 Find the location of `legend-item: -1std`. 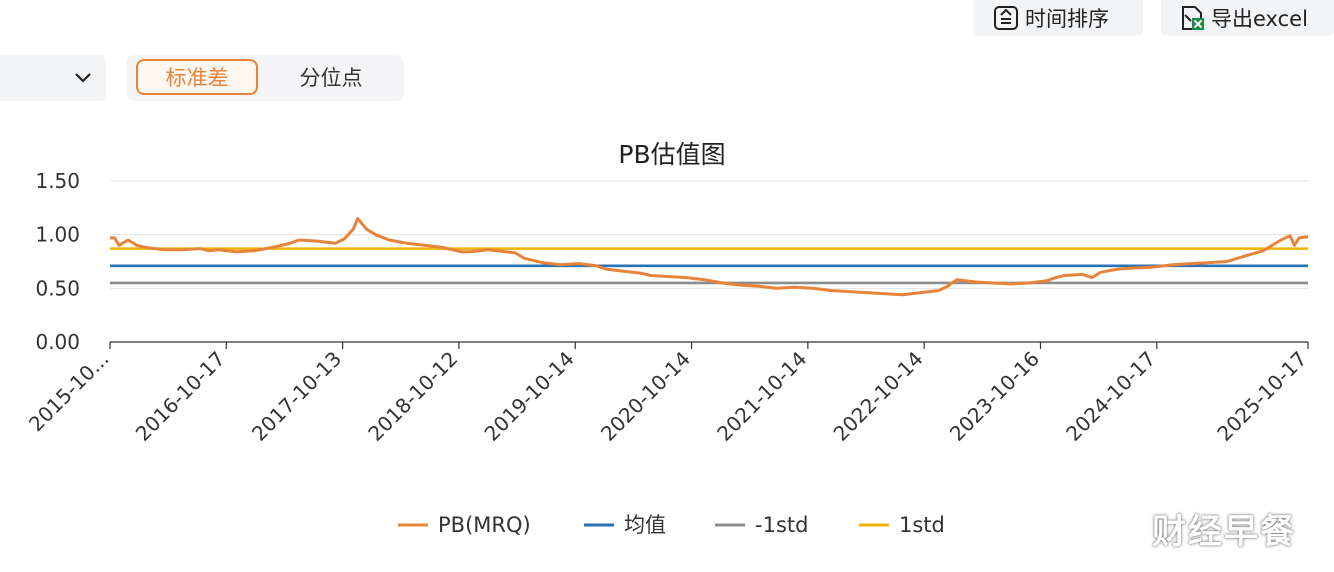

legend-item: -1std is located at coordinates (761, 525).